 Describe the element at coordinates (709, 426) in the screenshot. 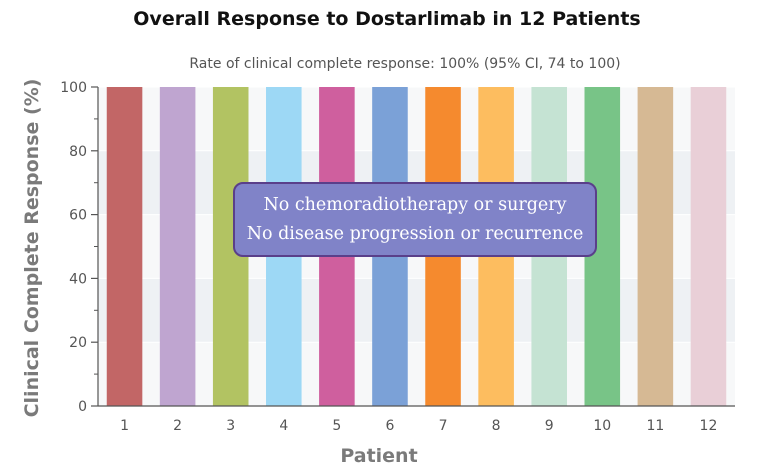

I see `x-tick-label: 12` at that location.